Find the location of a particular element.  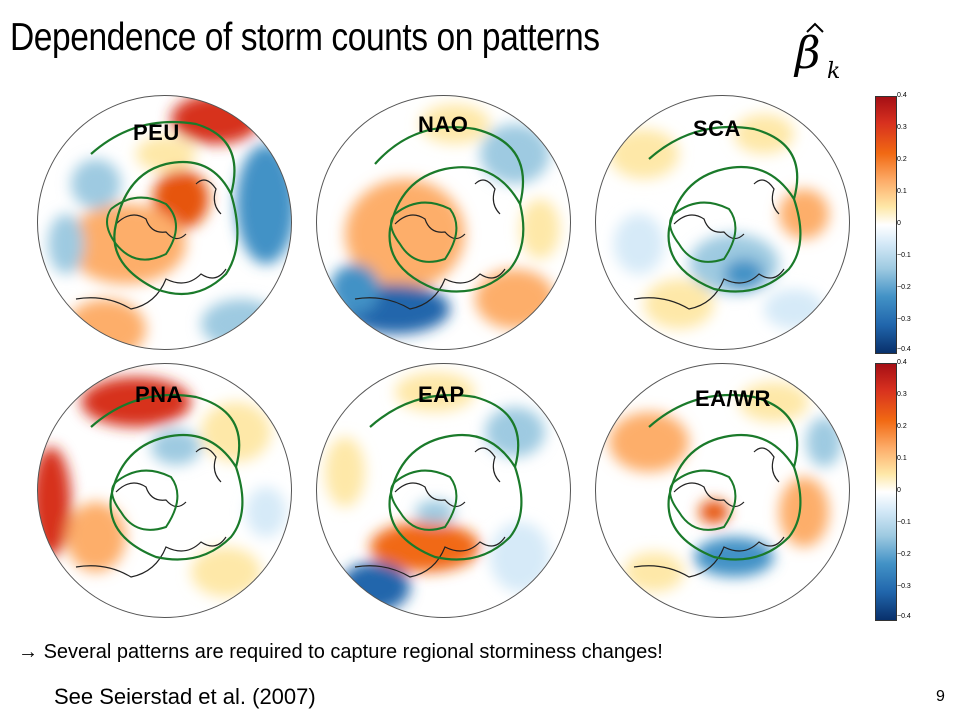

map-ea-wr is located at coordinates (722, 490).